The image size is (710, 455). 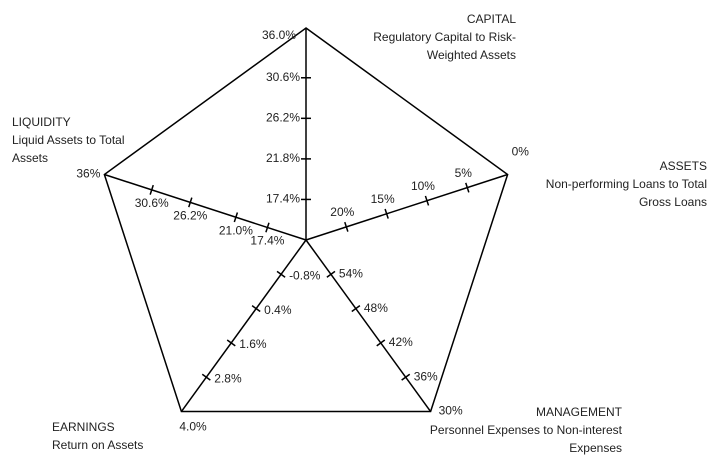 I want to click on axis-description: Regulatory Capital to Risk-, so click(x=444, y=37).